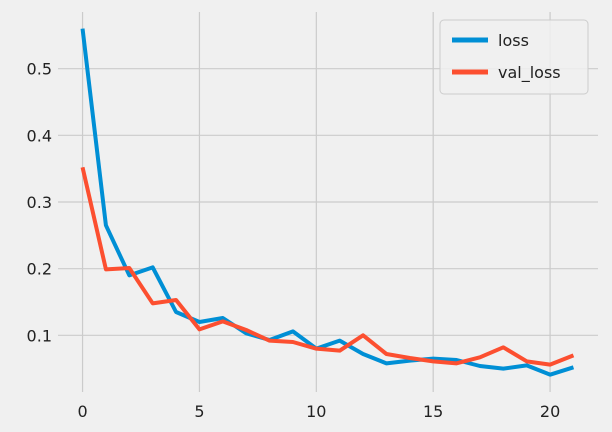 Image resolution: width=612 pixels, height=432 pixels. Describe the element at coordinates (529, 73) in the screenshot. I see `legend-label-val-loss: val_loss` at that location.